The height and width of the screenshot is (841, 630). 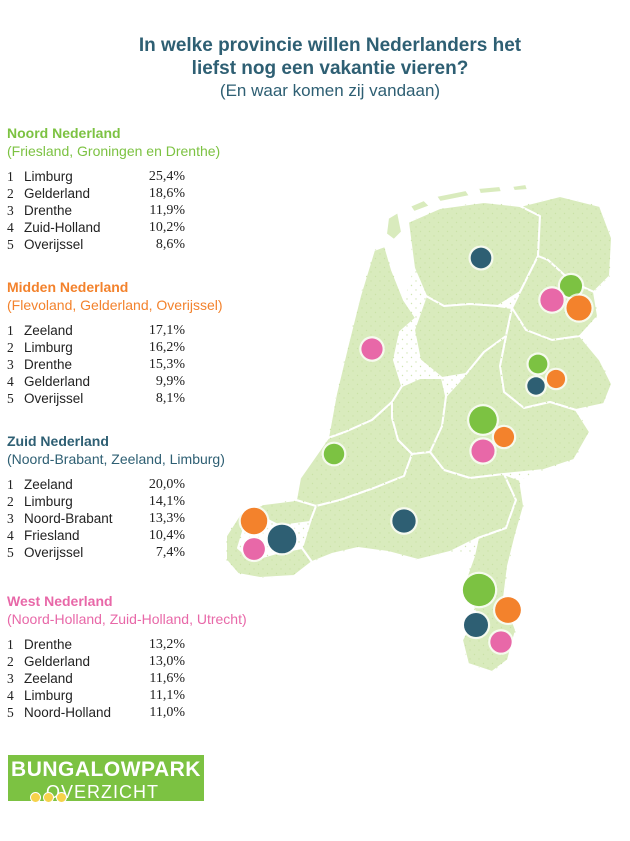 I want to click on island-vlieland, so click(x=420, y=206).